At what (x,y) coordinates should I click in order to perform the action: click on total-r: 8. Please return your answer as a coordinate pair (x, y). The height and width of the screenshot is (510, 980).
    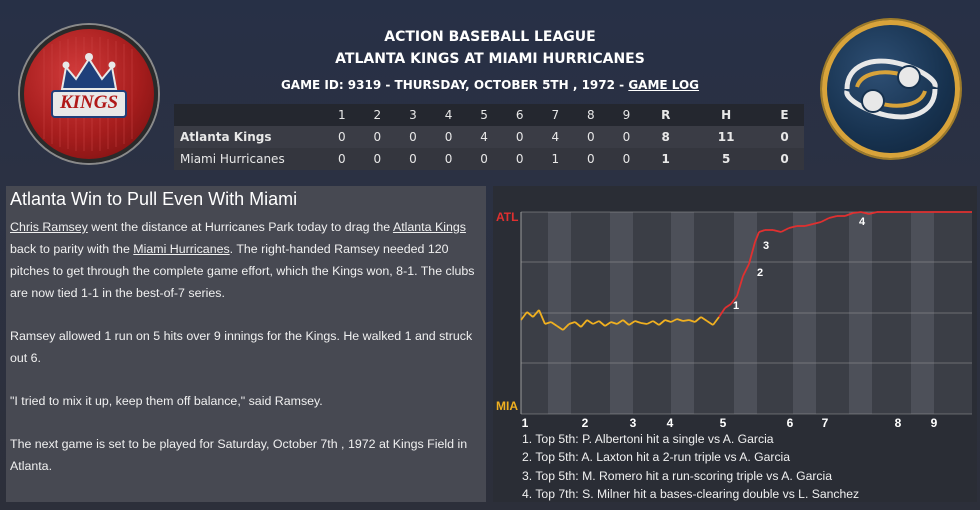
    Looking at the image, I should click on (665, 137).